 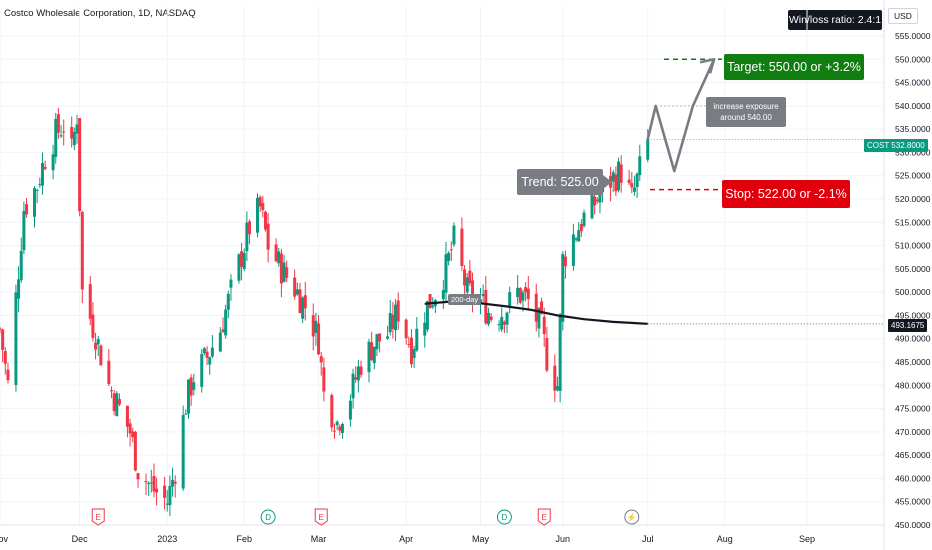 I want to click on event-markers: E D E D E ⚡, so click(x=365, y=517).